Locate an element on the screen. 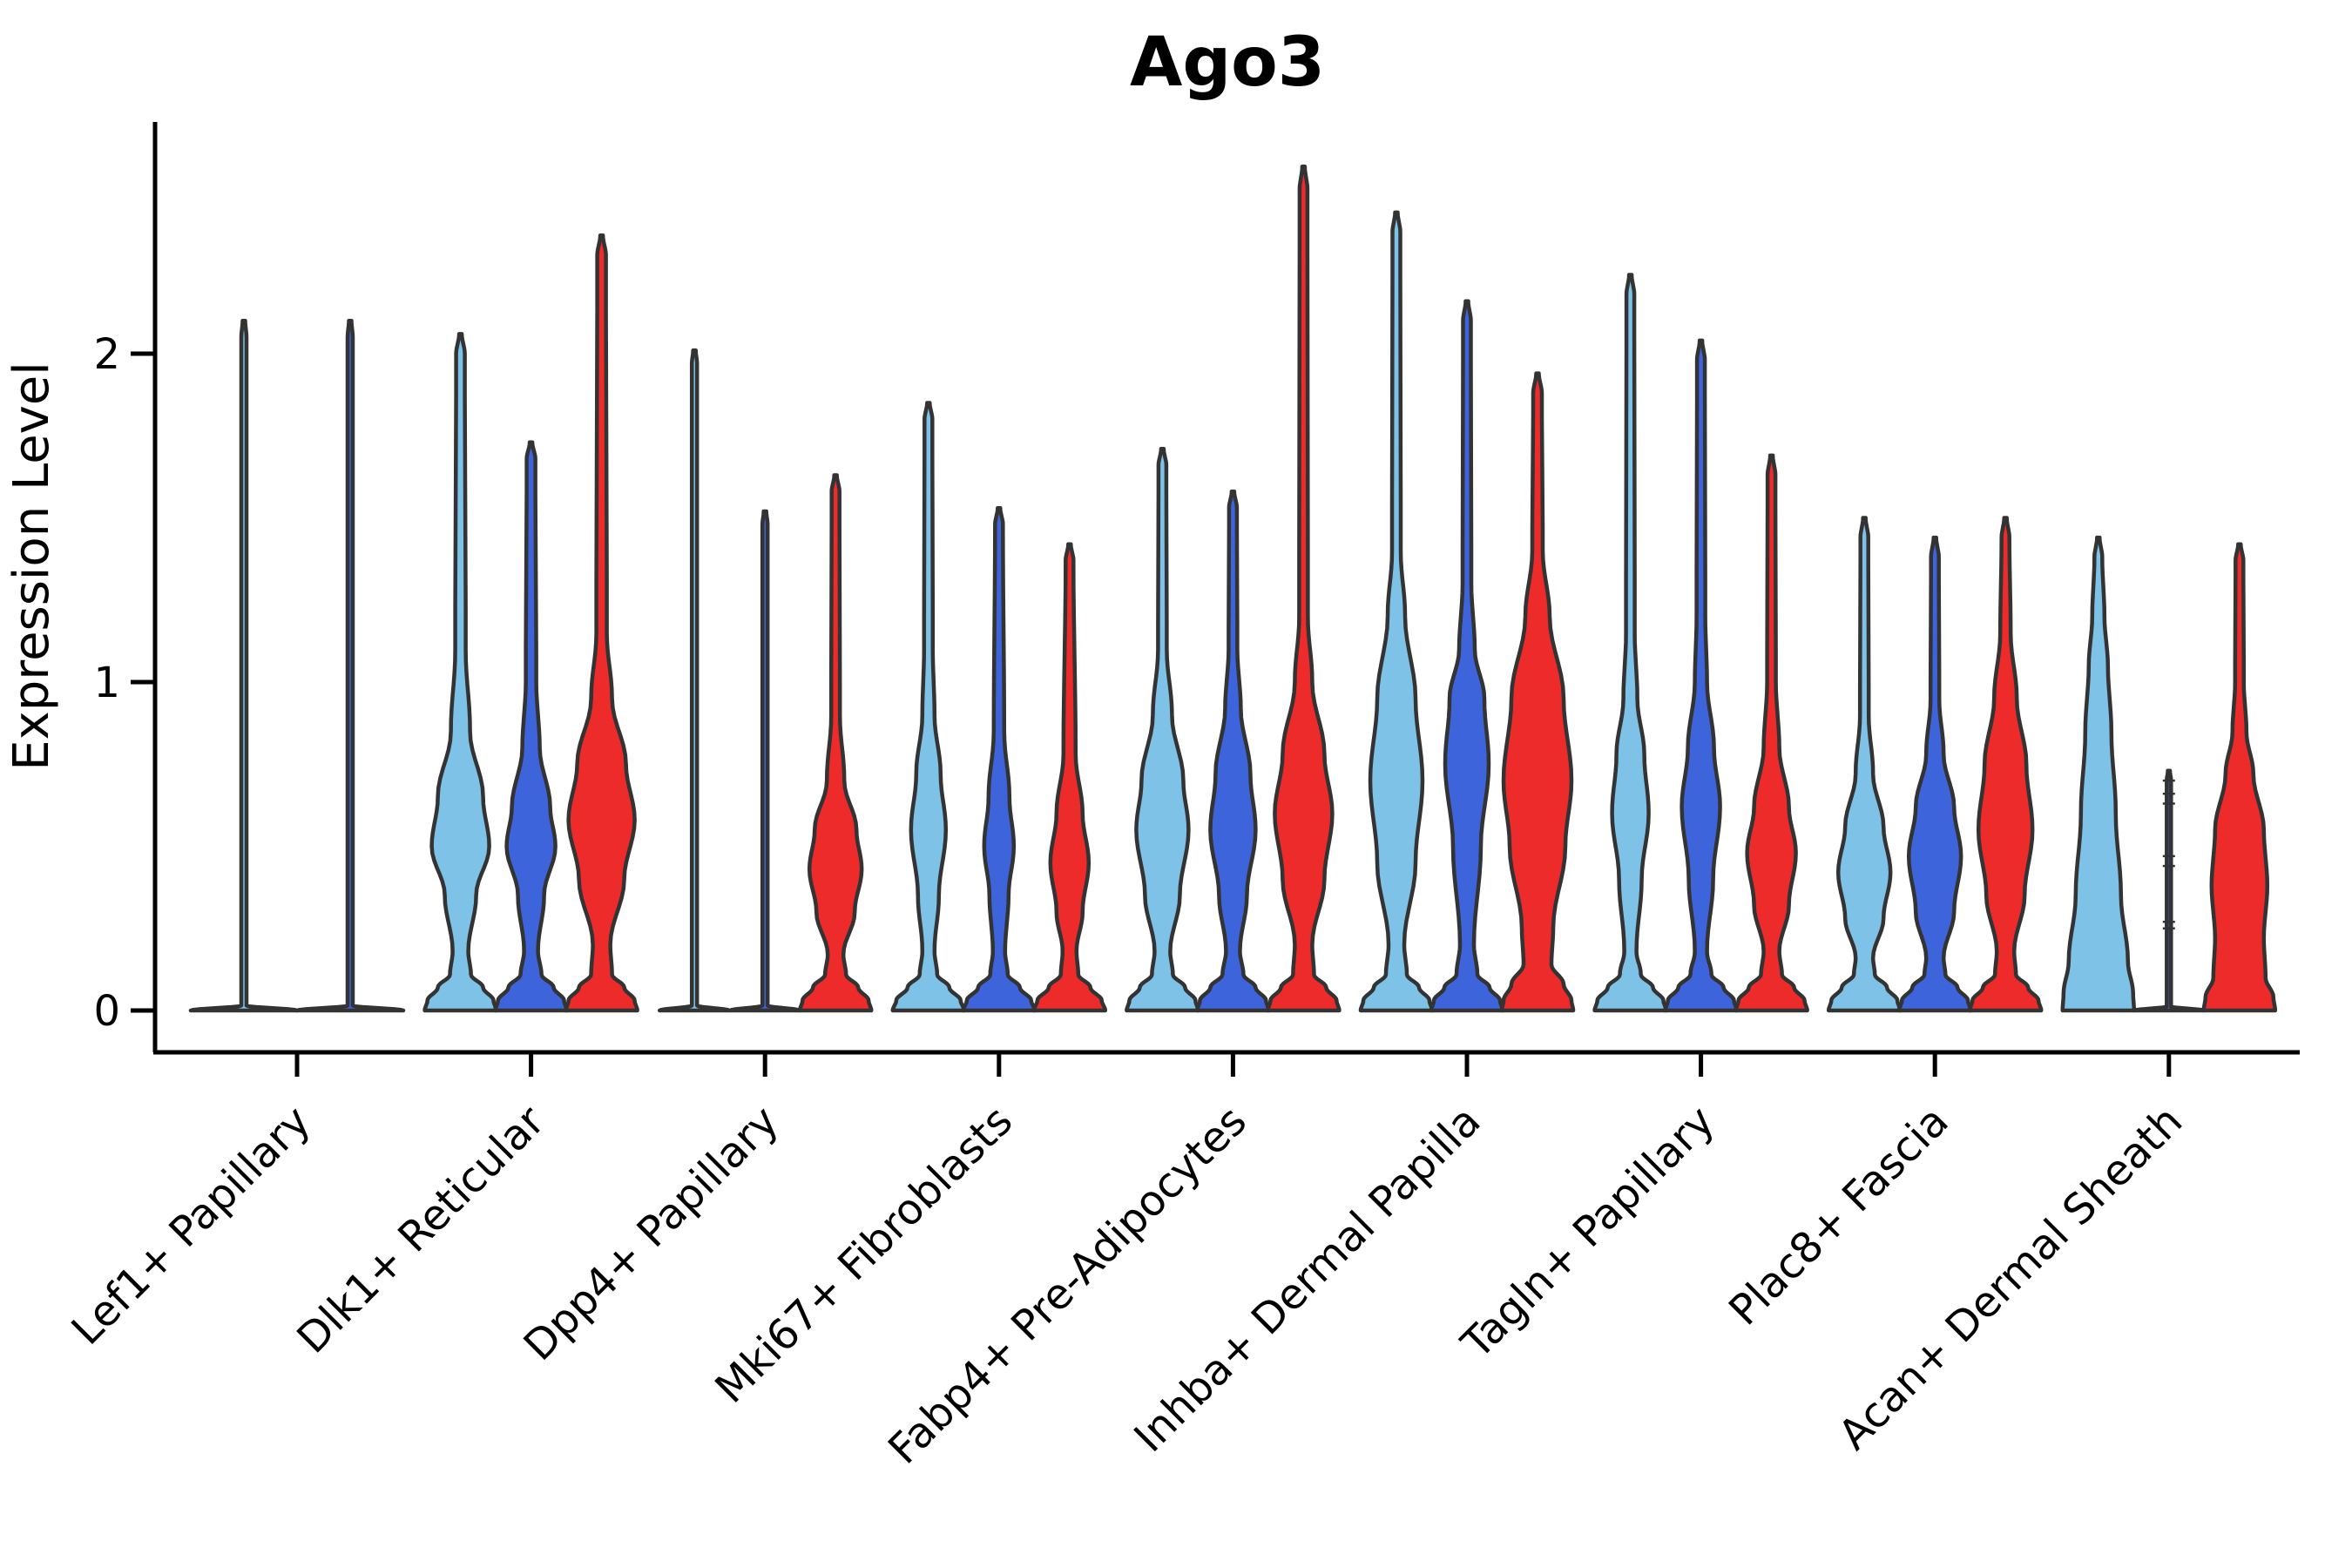 Image resolution: width=2352 pixels, height=1568 pixels. violin-mki67-series2 is located at coordinates (999, 759).